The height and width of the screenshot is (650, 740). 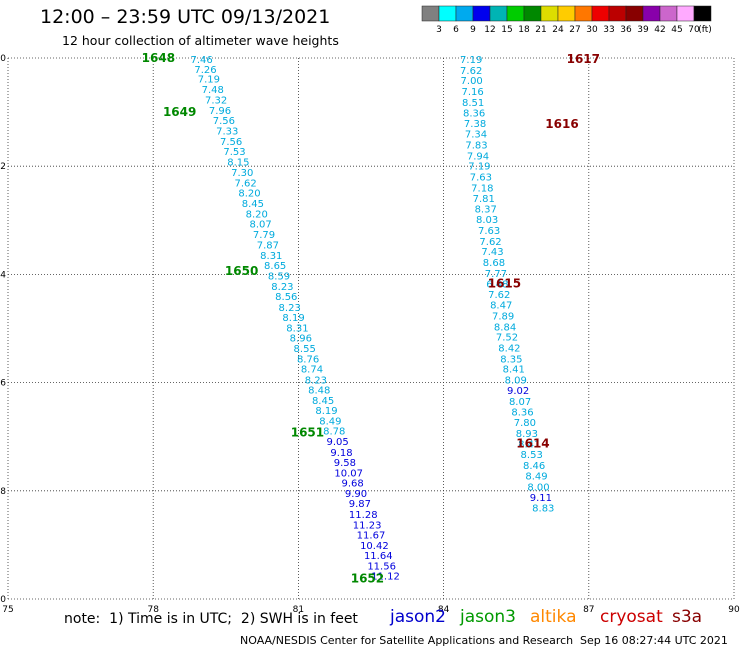 What do you see at coordinates (363, 515) in the screenshot?
I see `jason3-swh-point: 11.28` at bounding box center [363, 515].